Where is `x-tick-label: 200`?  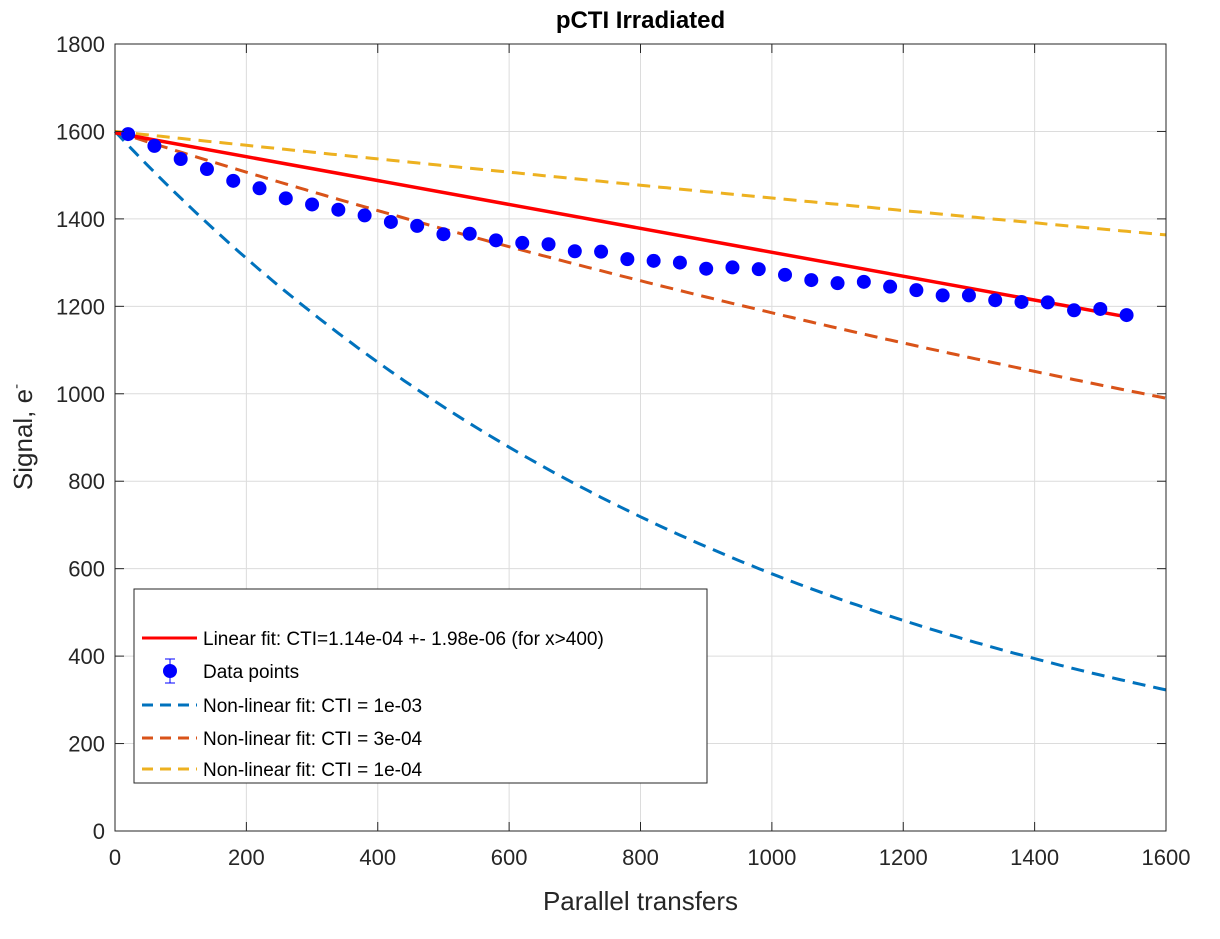
x-tick-label: 200 is located at coordinates (246, 857).